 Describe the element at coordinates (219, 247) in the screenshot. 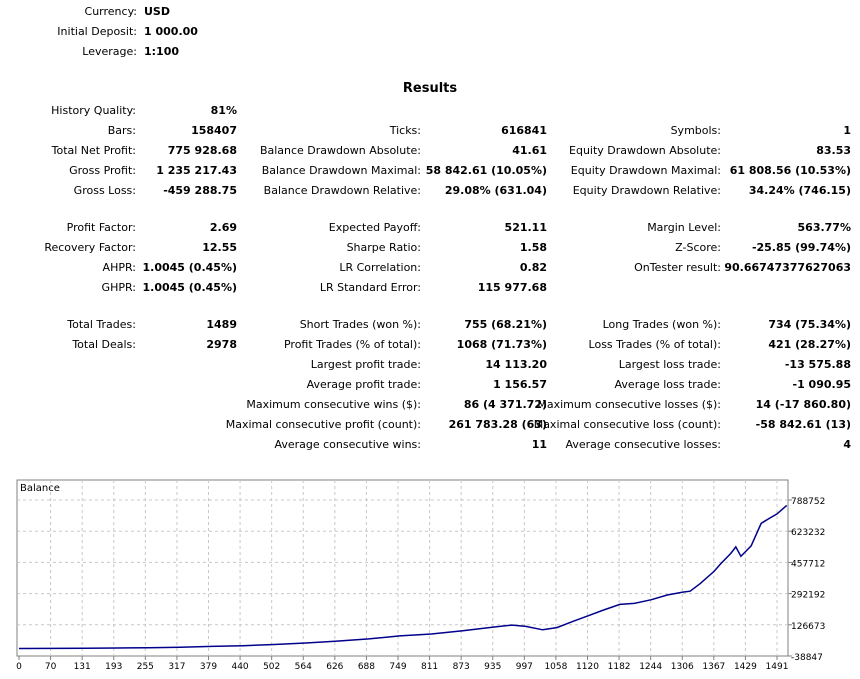

I see `stat-value: 12.55` at that location.